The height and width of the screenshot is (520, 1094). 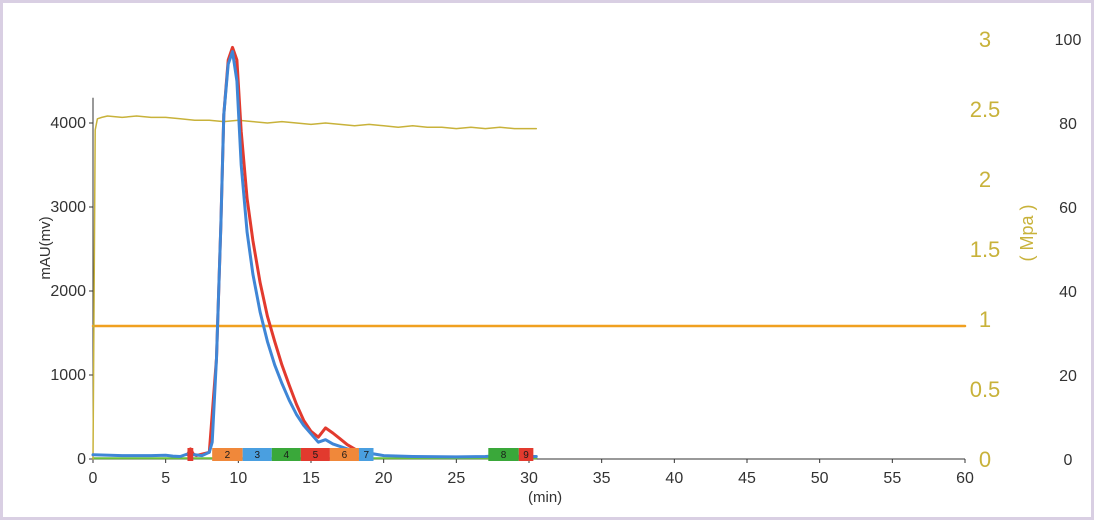 I want to click on fraction-label: 5, so click(x=316, y=455).